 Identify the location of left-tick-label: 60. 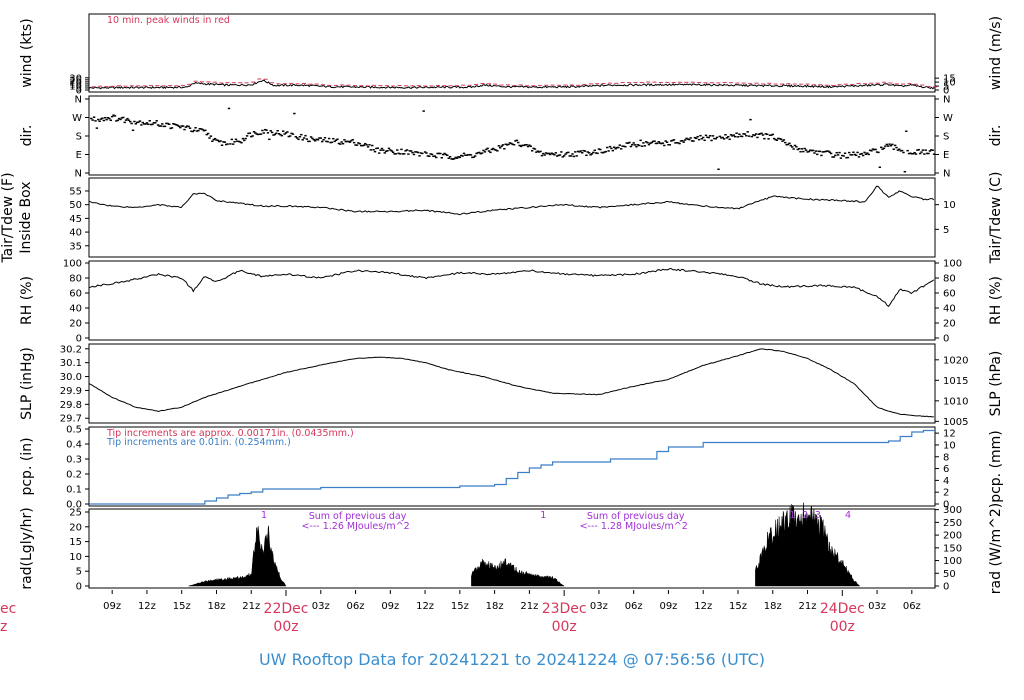
(75, 294).